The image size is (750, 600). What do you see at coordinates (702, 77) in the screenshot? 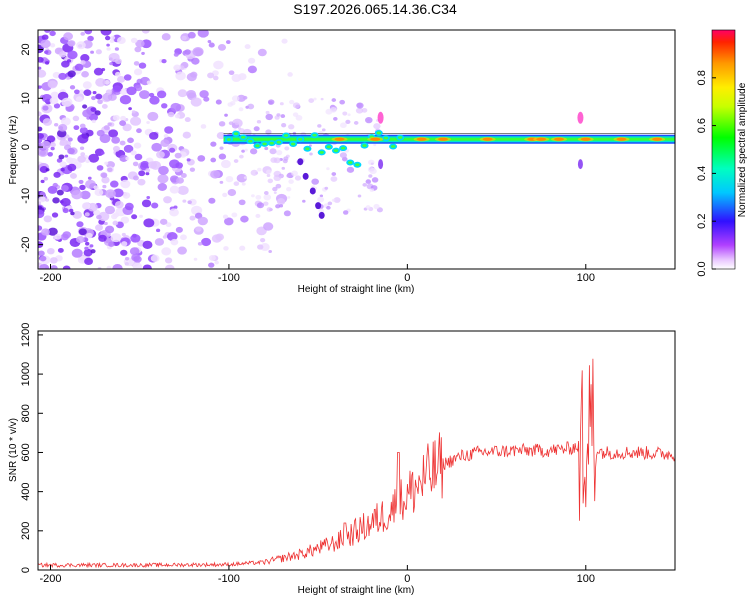
I see `colorbar-tick-label: 0.8` at bounding box center [702, 77].